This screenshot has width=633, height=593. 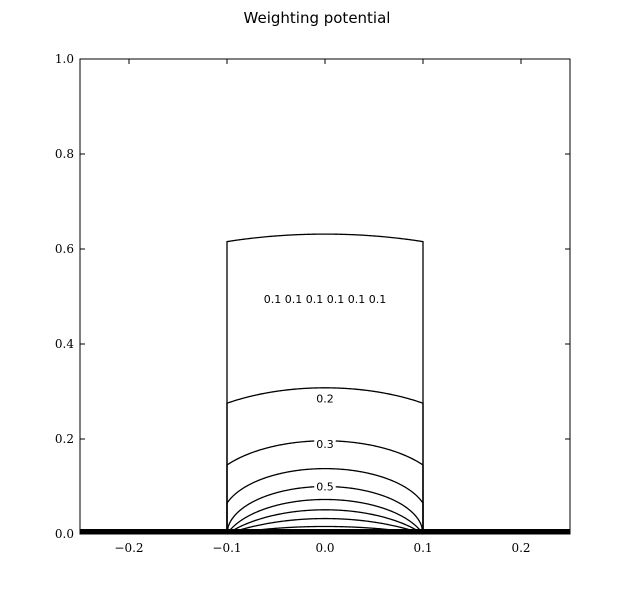 What do you see at coordinates (317, 18) in the screenshot?
I see `chart-title: Weighting potential` at bounding box center [317, 18].